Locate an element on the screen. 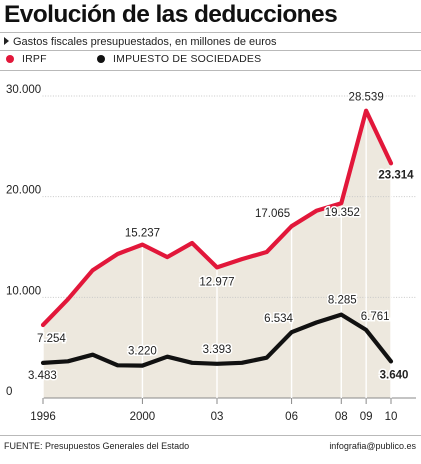 The height and width of the screenshot is (464, 421). credit-note: infografia@publico.es is located at coordinates (372, 446).